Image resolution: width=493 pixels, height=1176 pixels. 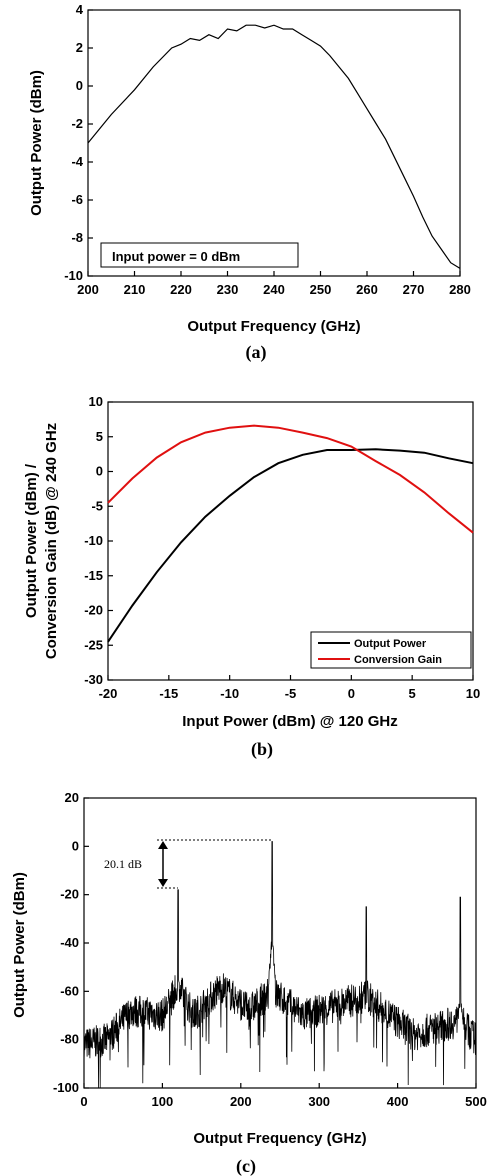 I want to click on y-tick-label: -4, so click(x=77, y=161).